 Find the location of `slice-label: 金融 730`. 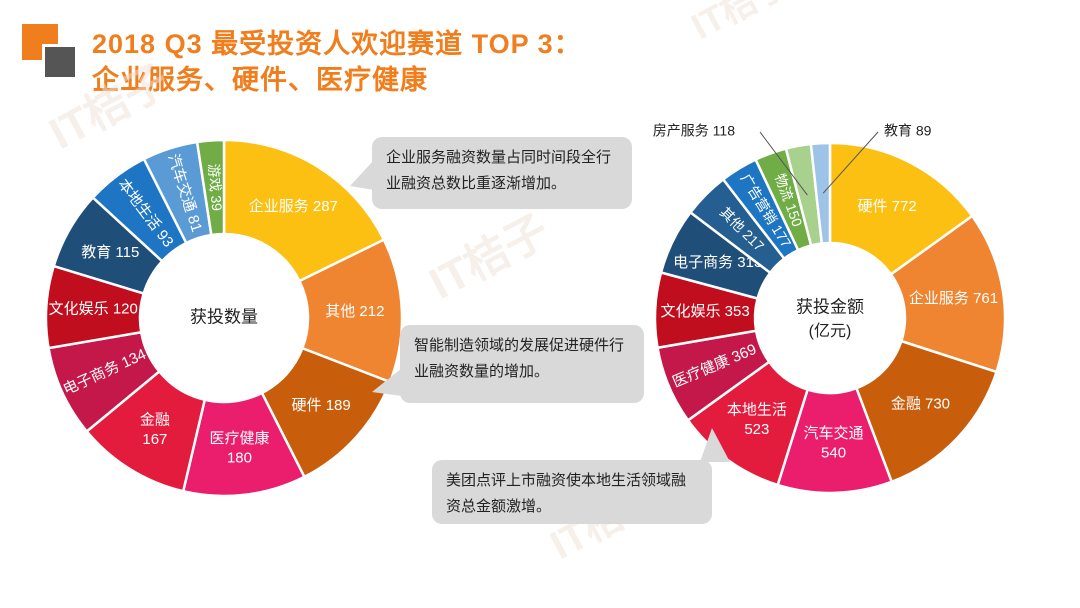

slice-label: 金融 730 is located at coordinates (920, 403).